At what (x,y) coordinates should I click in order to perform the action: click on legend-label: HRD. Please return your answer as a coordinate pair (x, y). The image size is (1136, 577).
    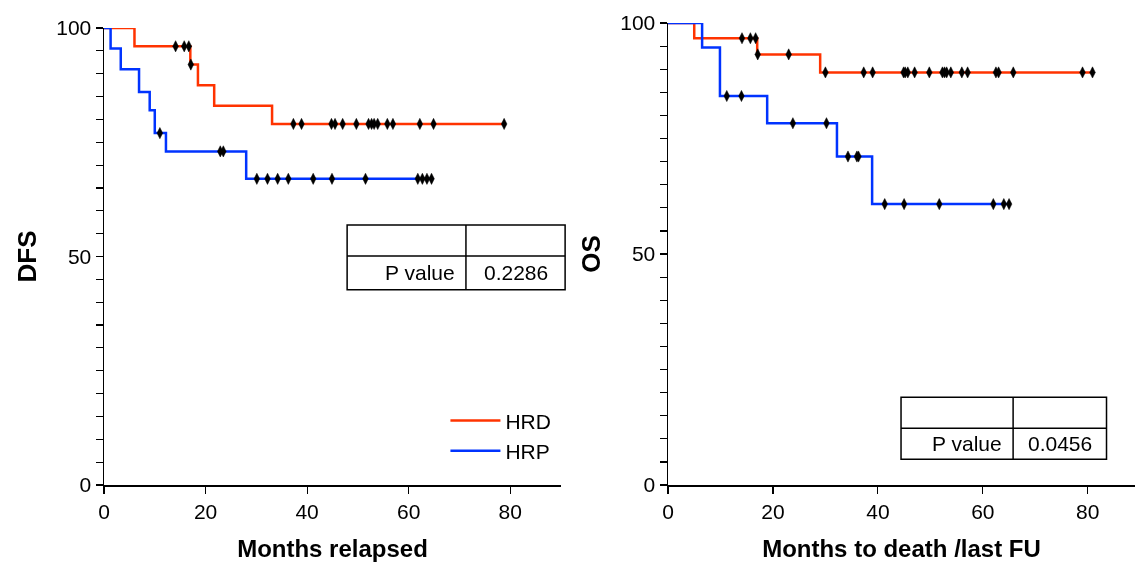
    Looking at the image, I should click on (528, 421).